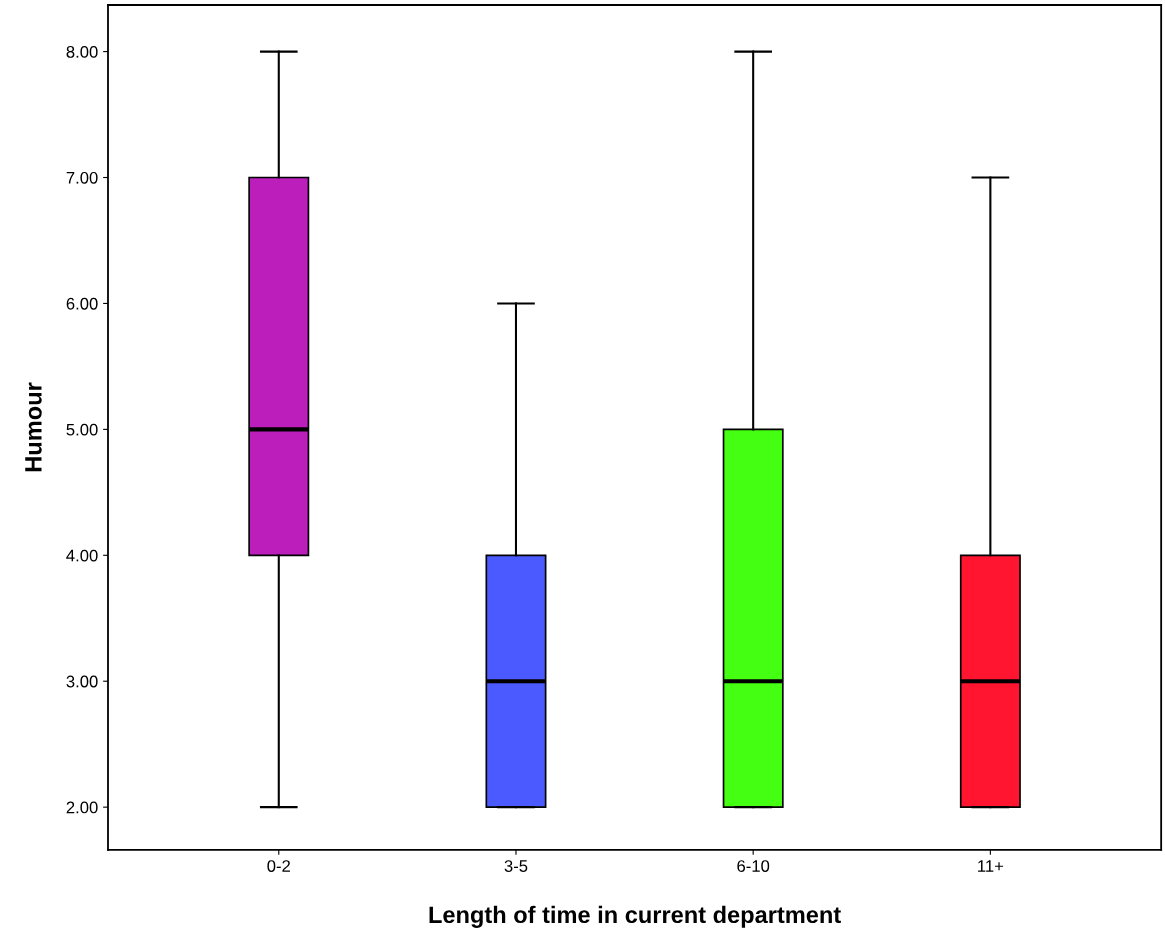 Image resolution: width=1165 pixels, height=942 pixels. Describe the element at coordinates (635, 916) in the screenshot. I see `x-axis-title: Length of time in current department` at that location.